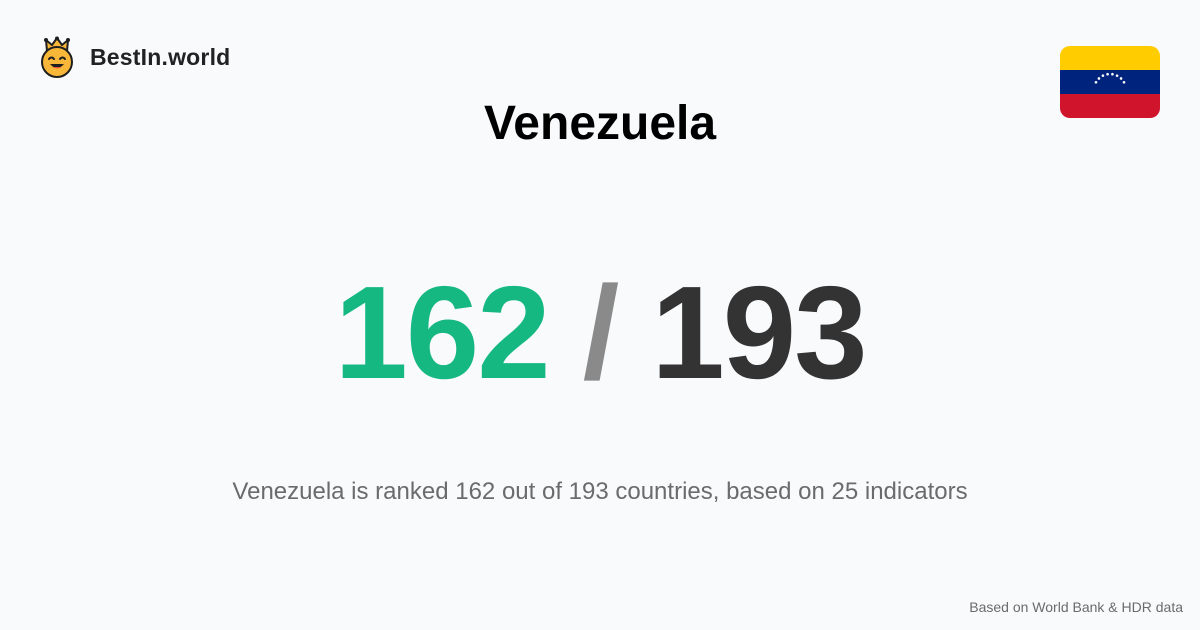 This screenshot has height=630, width=1200. What do you see at coordinates (442, 332) in the screenshot?
I see `rank-position: 162` at bounding box center [442, 332].